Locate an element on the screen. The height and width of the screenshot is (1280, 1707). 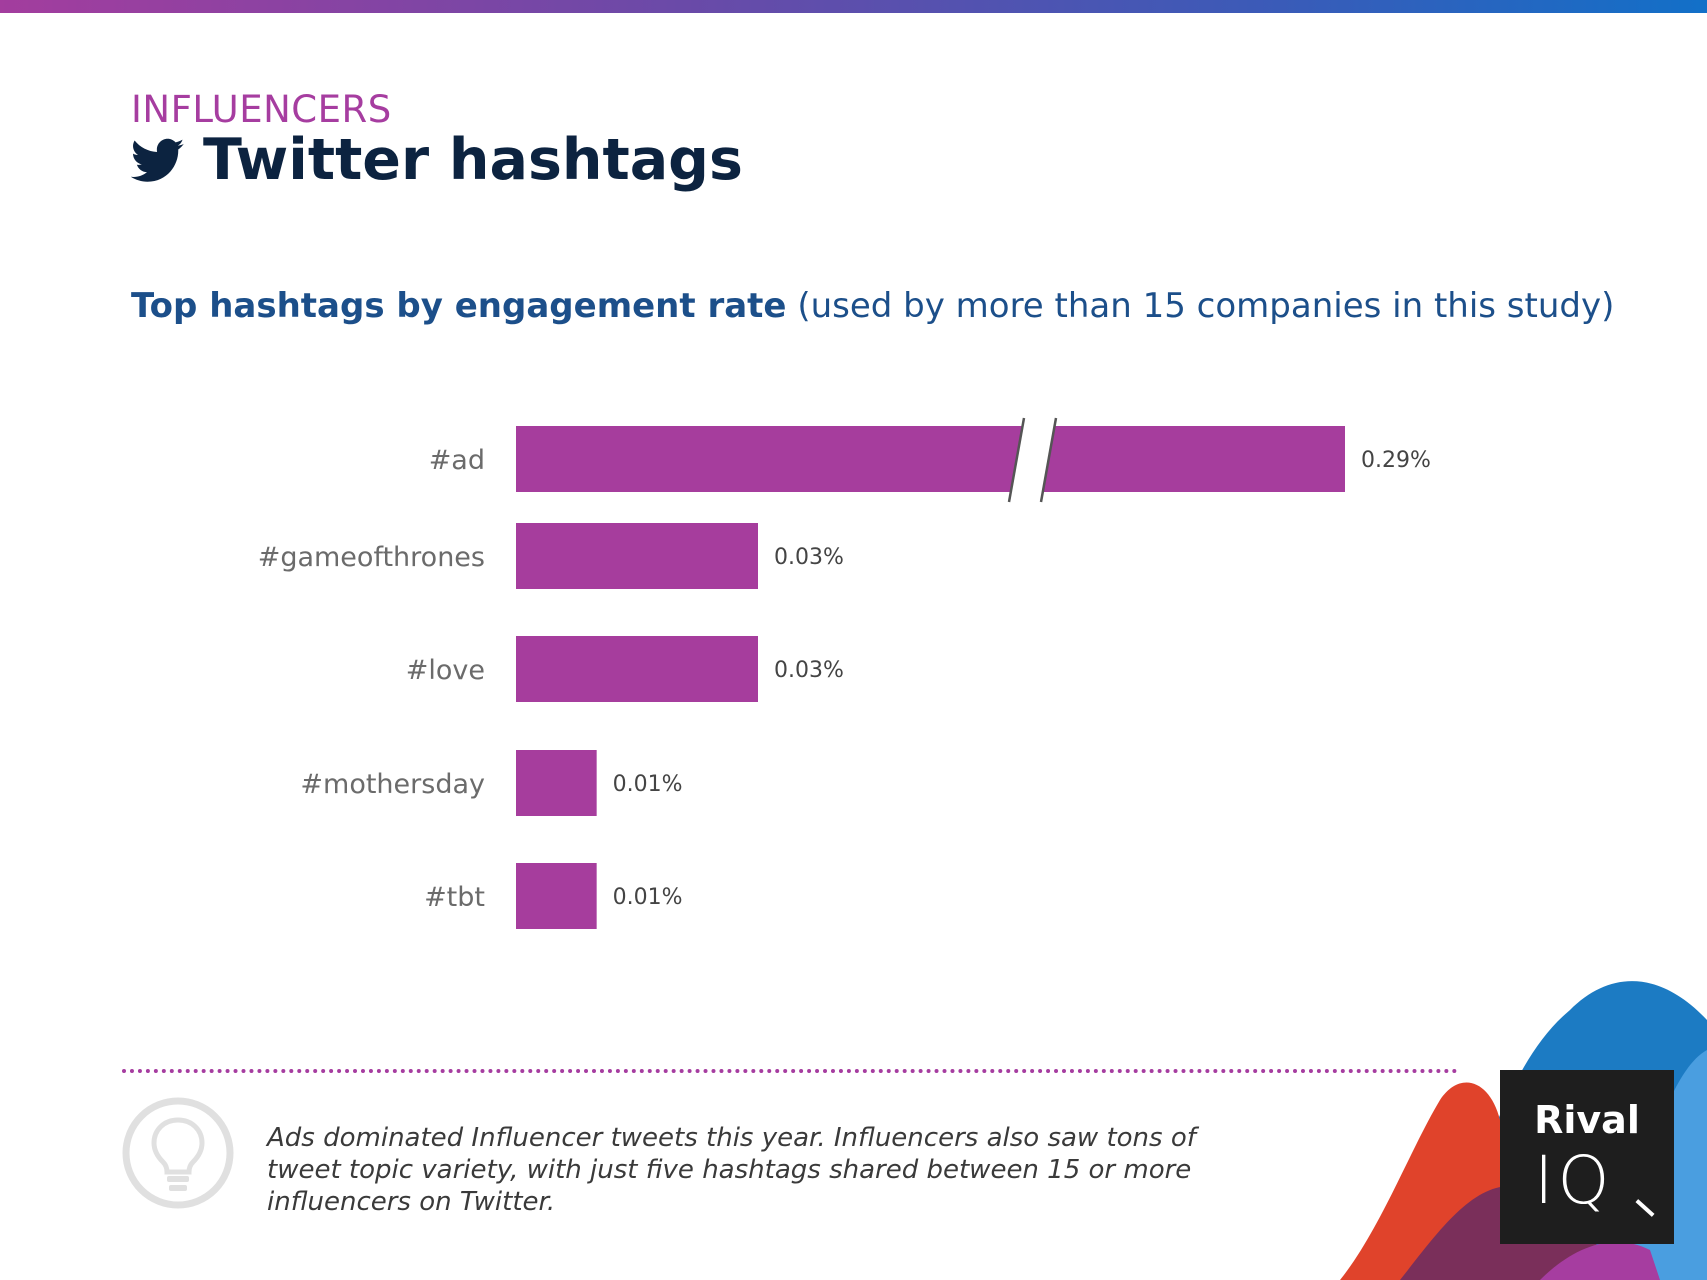
twitter-bird-icon is located at coordinates (158, 160).